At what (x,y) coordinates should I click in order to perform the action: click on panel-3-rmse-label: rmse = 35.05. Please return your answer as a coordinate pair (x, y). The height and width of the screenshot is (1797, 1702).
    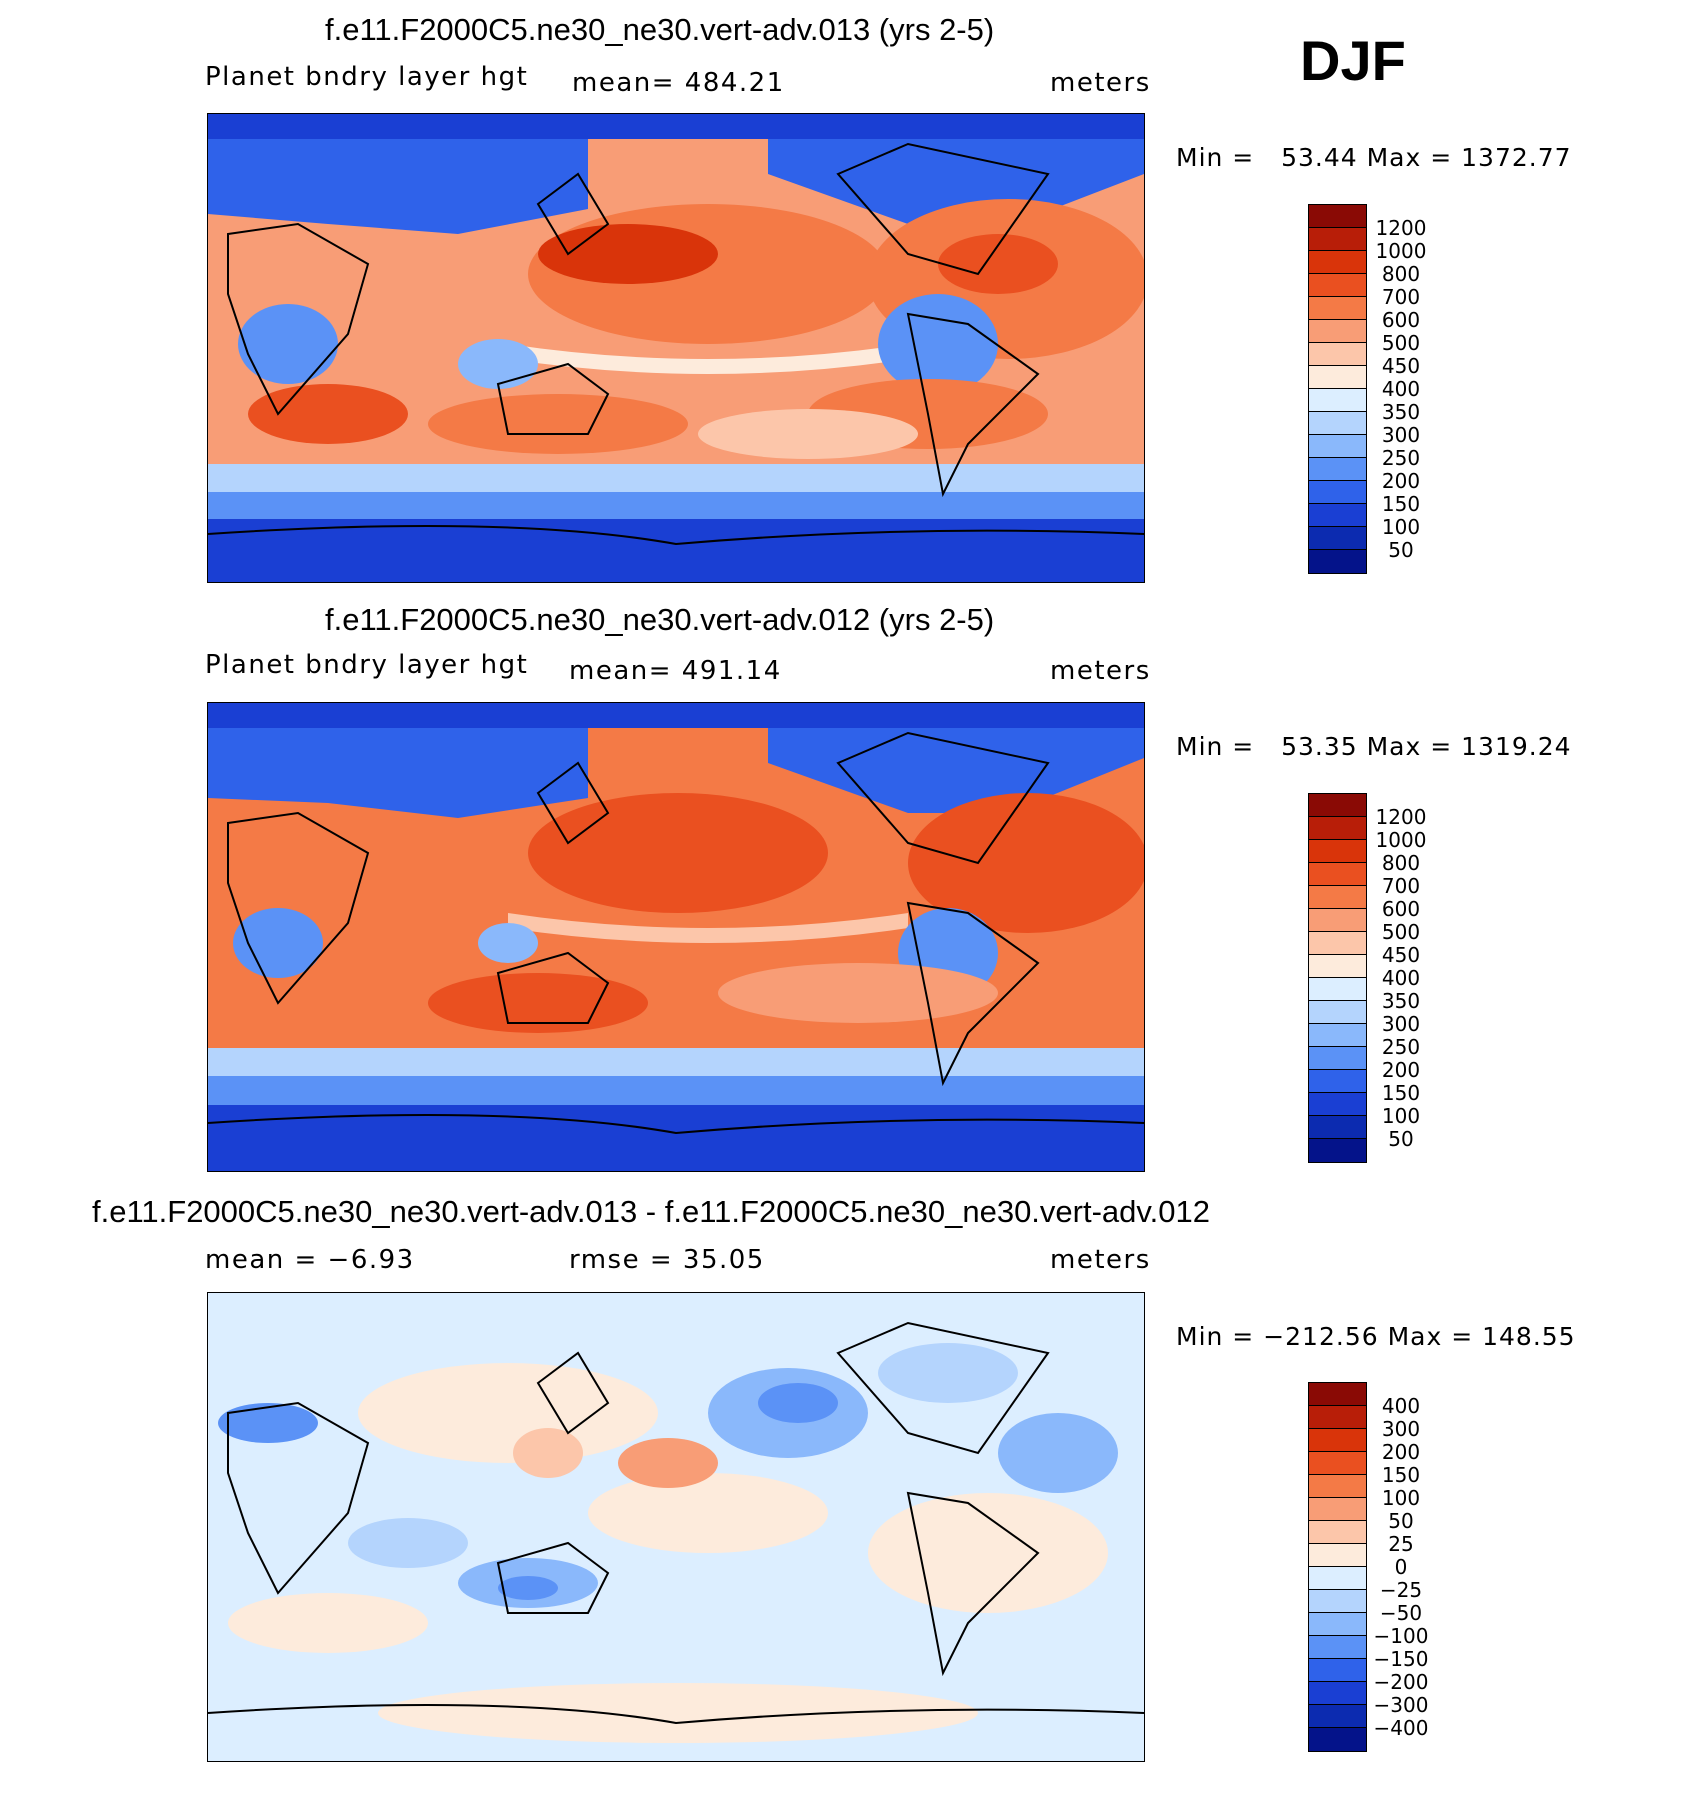
    Looking at the image, I should click on (667, 1260).